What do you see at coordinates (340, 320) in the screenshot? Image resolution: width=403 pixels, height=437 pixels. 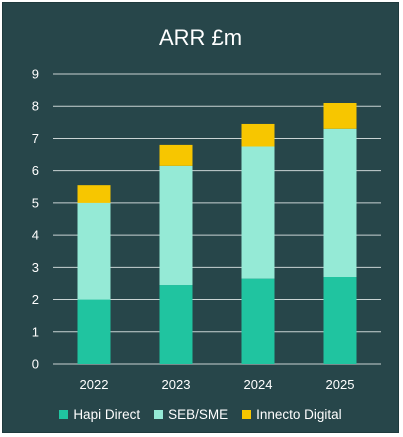 I see `bar-hapi-direct-2025` at bounding box center [340, 320].